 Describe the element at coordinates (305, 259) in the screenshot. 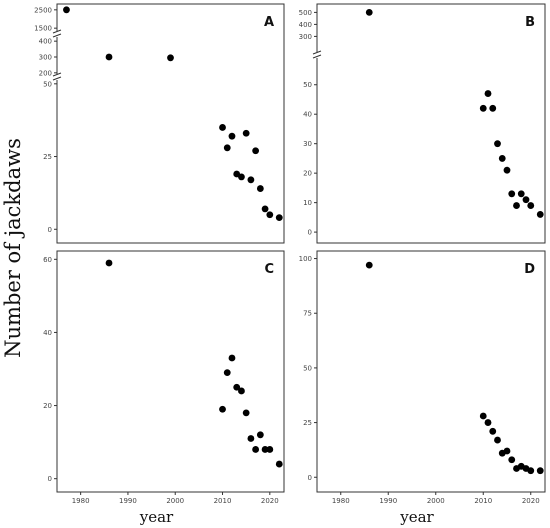

I see `y-tick-label: 100` at that location.